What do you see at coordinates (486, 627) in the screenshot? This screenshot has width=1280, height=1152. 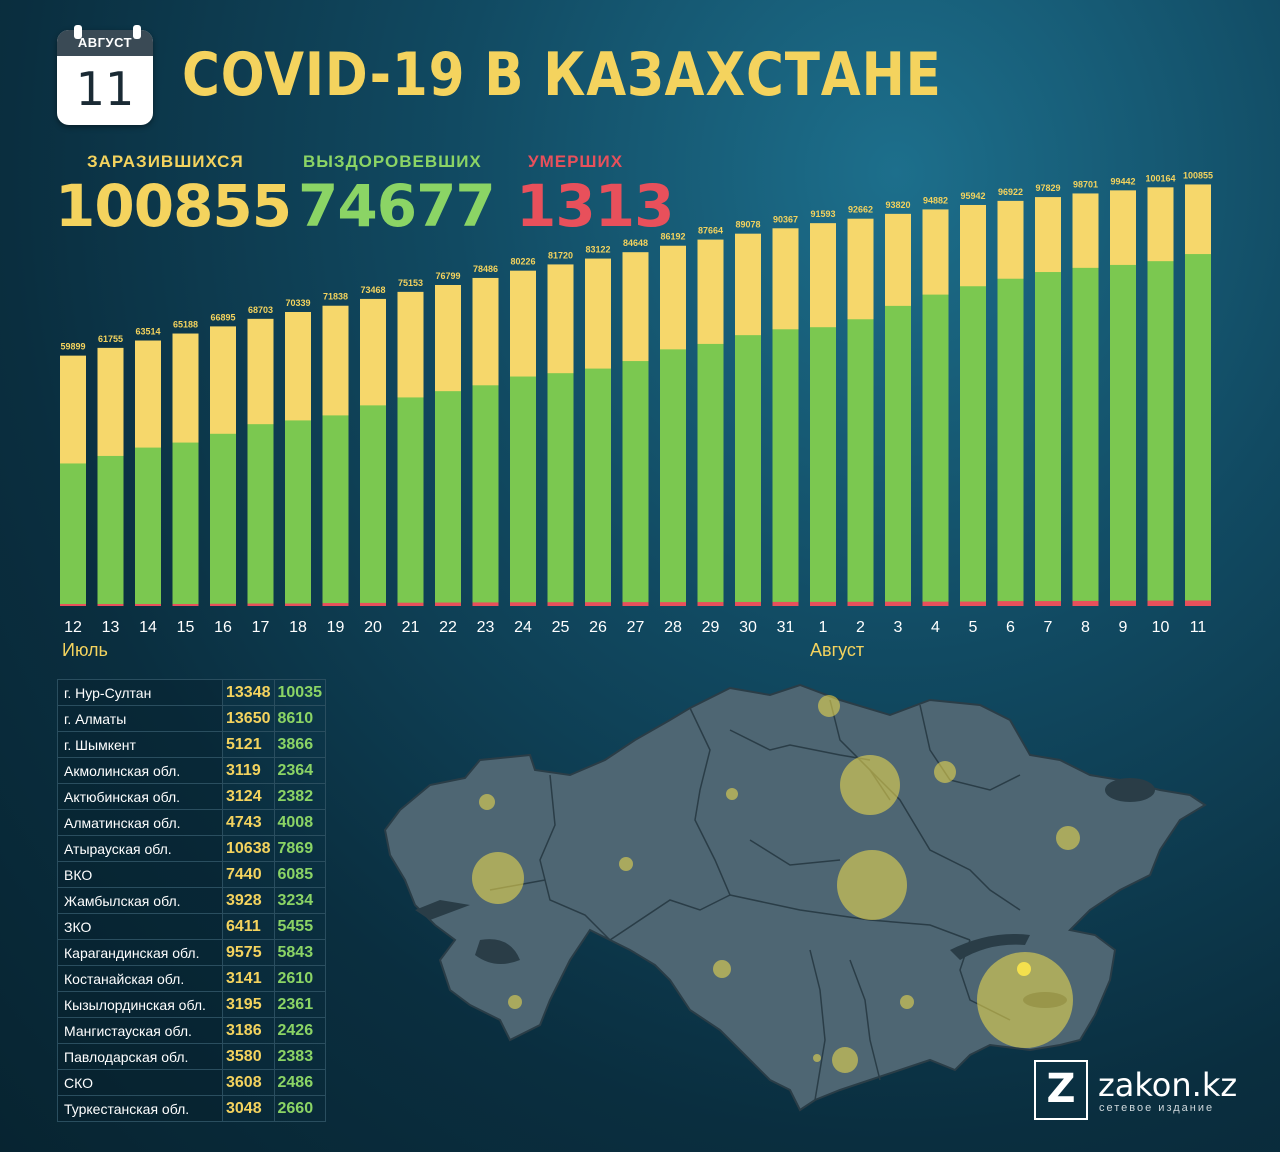 I see `tick-label: 23` at bounding box center [486, 627].